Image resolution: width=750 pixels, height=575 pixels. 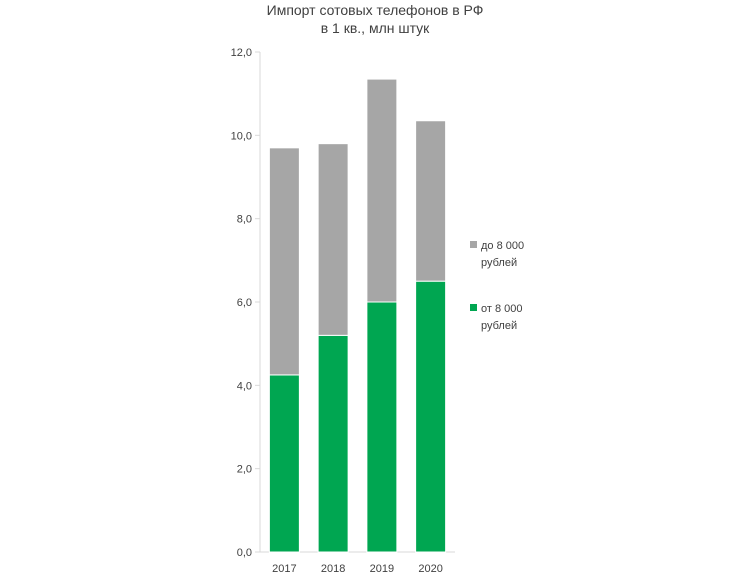 I want to click on legend-label-from-8000: от 8 000 рублей, so click(x=502, y=317).